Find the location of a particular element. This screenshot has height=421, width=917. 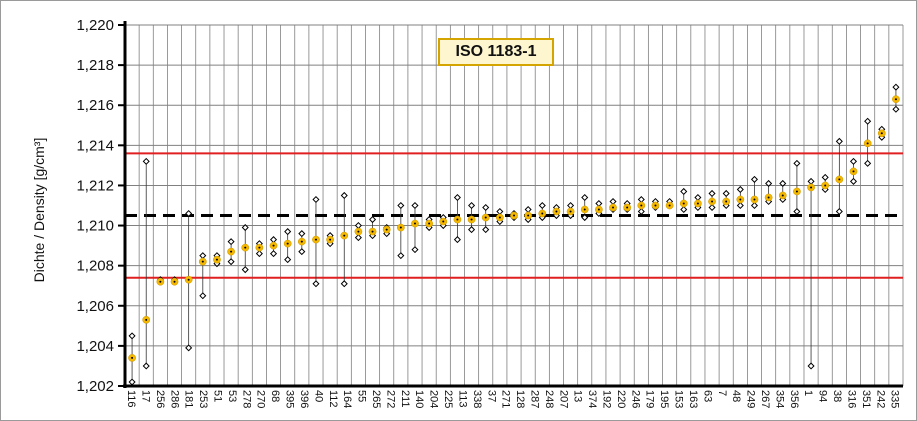

x-tick-label: 338 is located at coordinates (477, 399).